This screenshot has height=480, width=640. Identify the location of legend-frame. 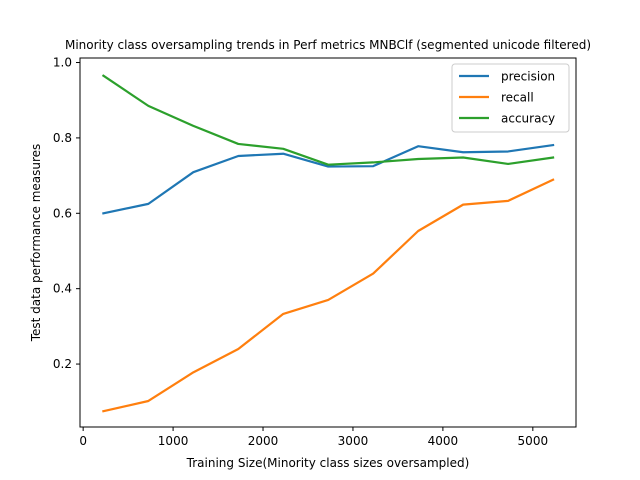
(510, 98).